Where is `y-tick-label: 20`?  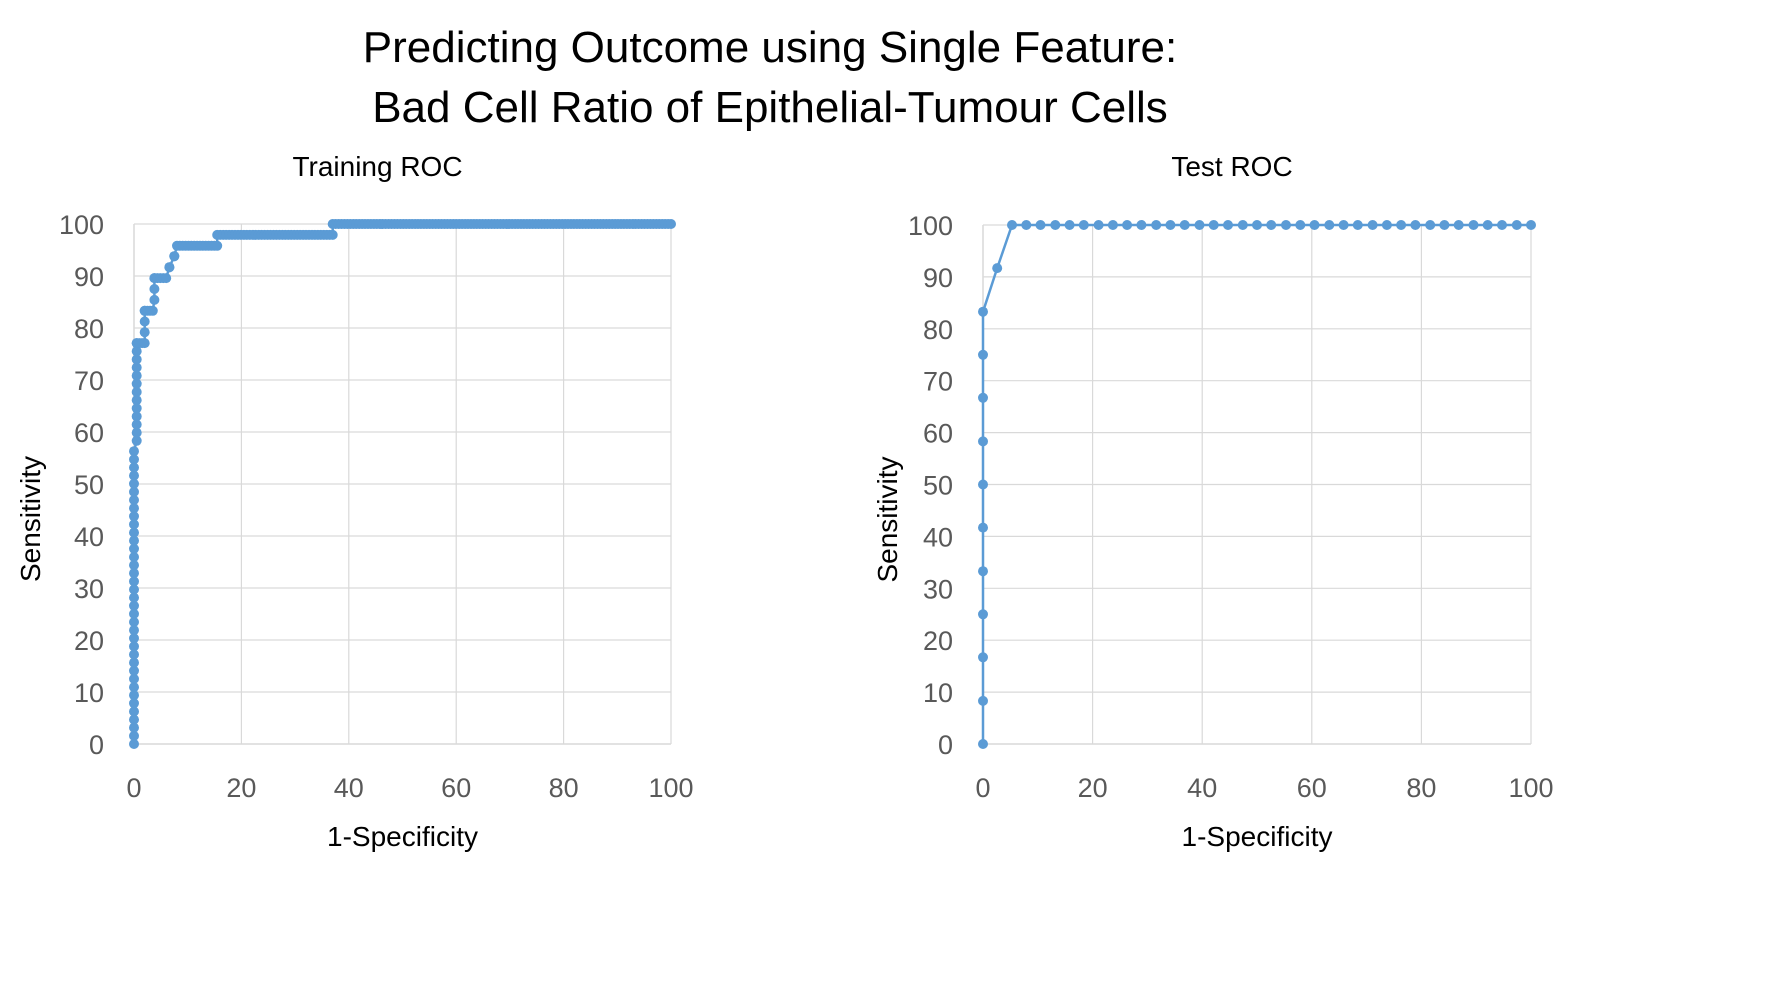
y-tick-label: 20 is located at coordinates (938, 641).